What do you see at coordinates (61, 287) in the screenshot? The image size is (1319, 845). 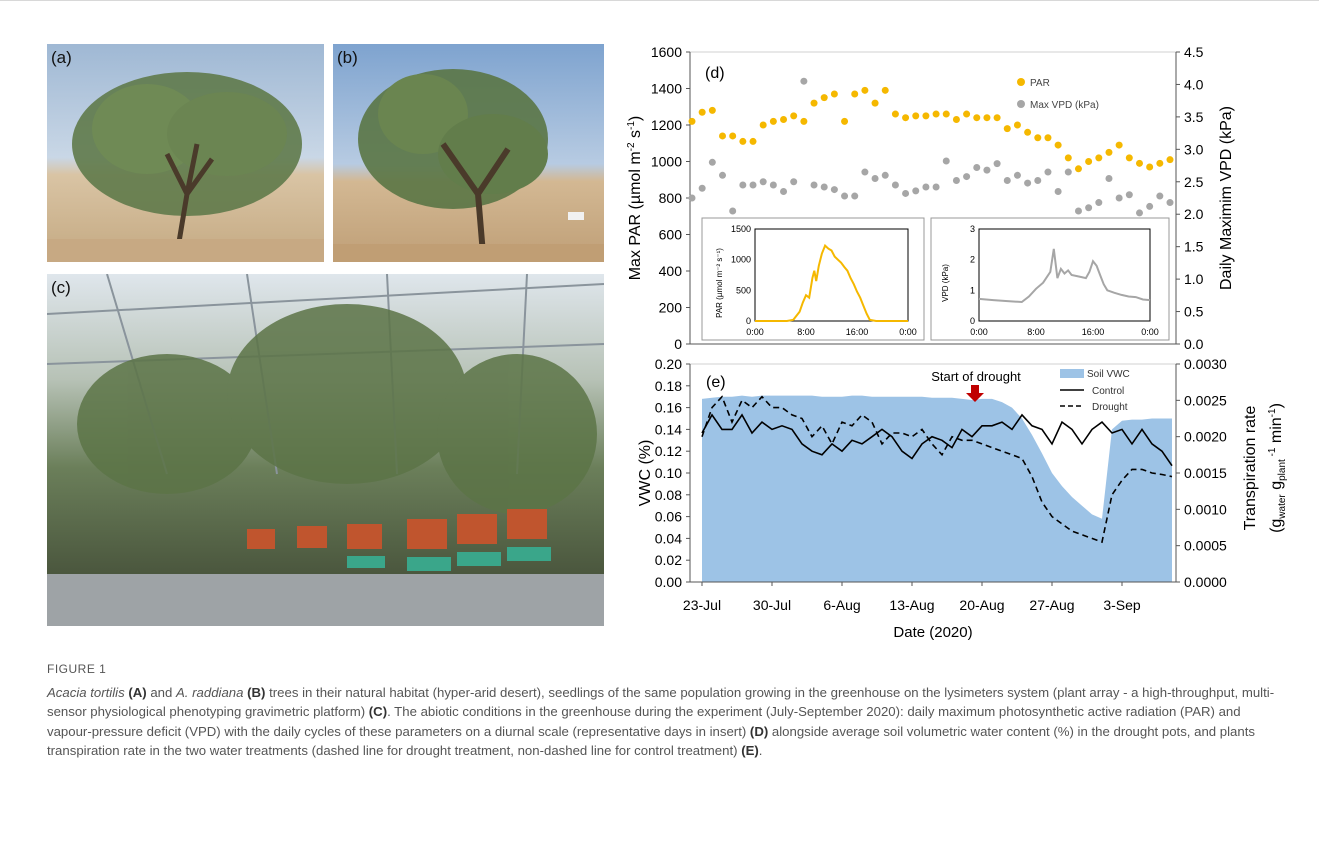 I see `photo-c-label: (c)` at bounding box center [61, 287].